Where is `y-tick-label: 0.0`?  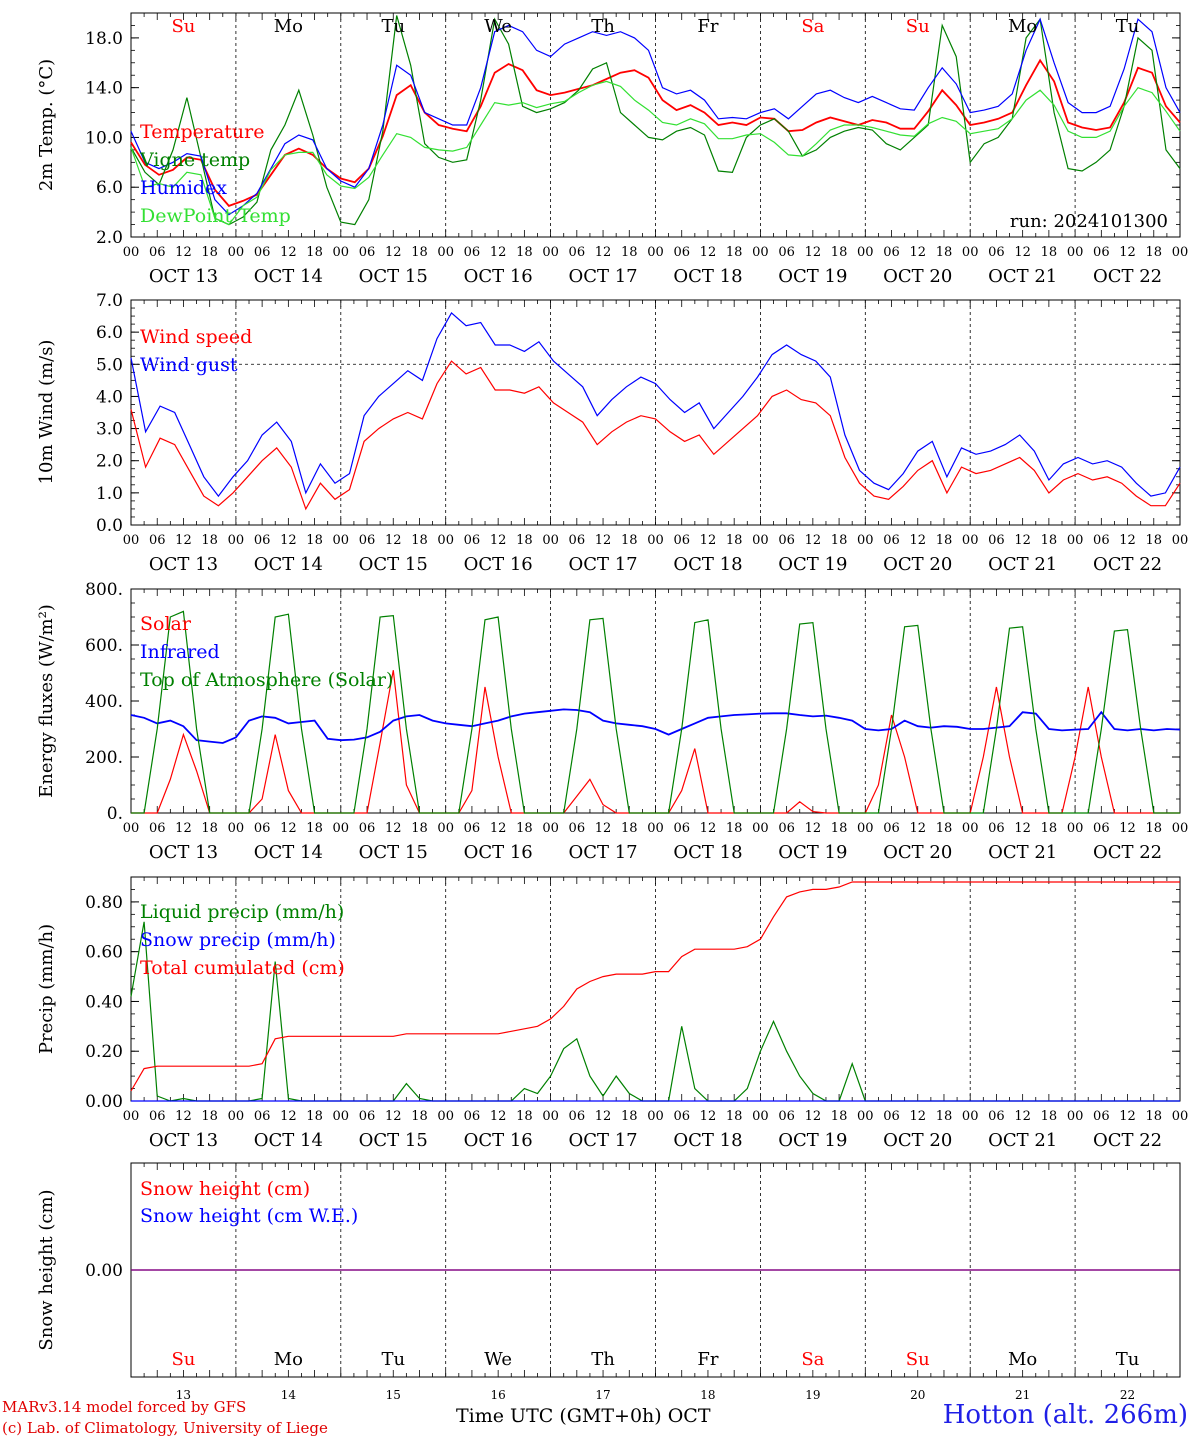 y-tick-label: 0.0 is located at coordinates (109, 526).